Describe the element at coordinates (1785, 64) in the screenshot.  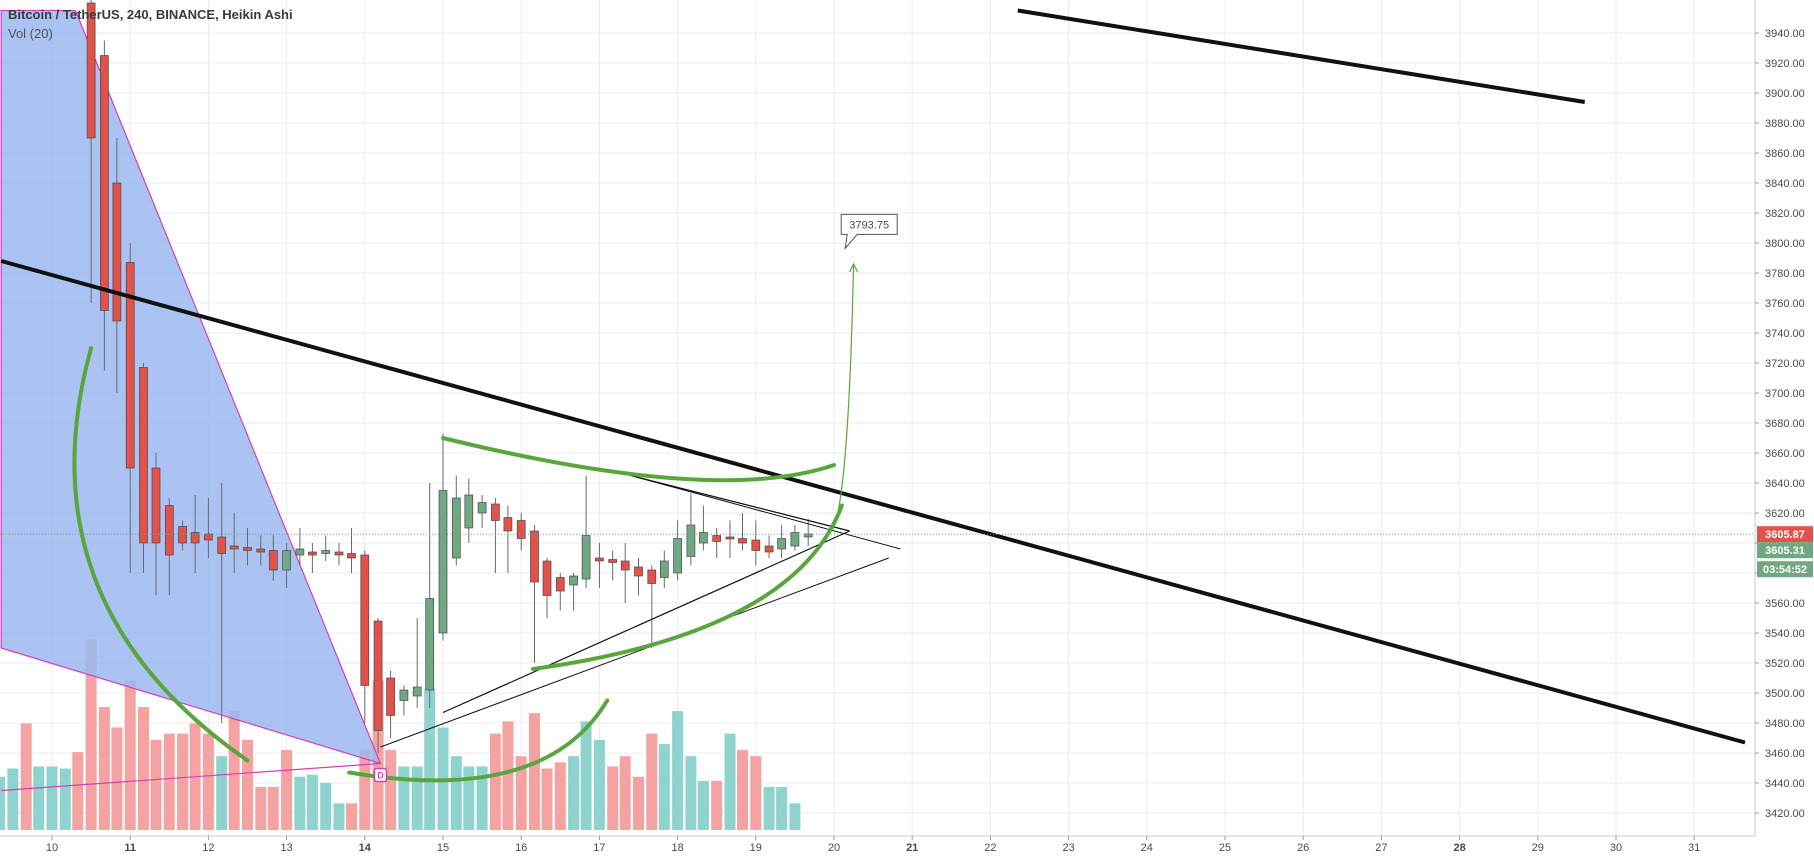
I see `price-tick-label: 3920.00` at that location.